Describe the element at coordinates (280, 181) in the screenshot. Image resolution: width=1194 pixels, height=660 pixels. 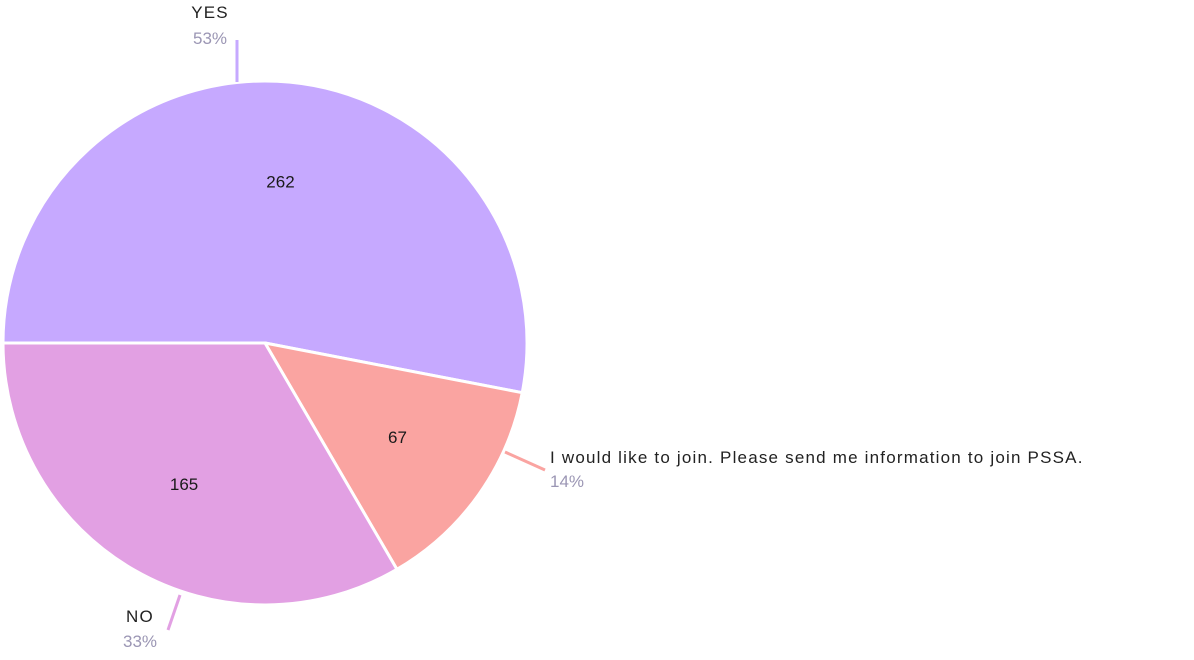
I see `slice-value-yes: 262` at that location.